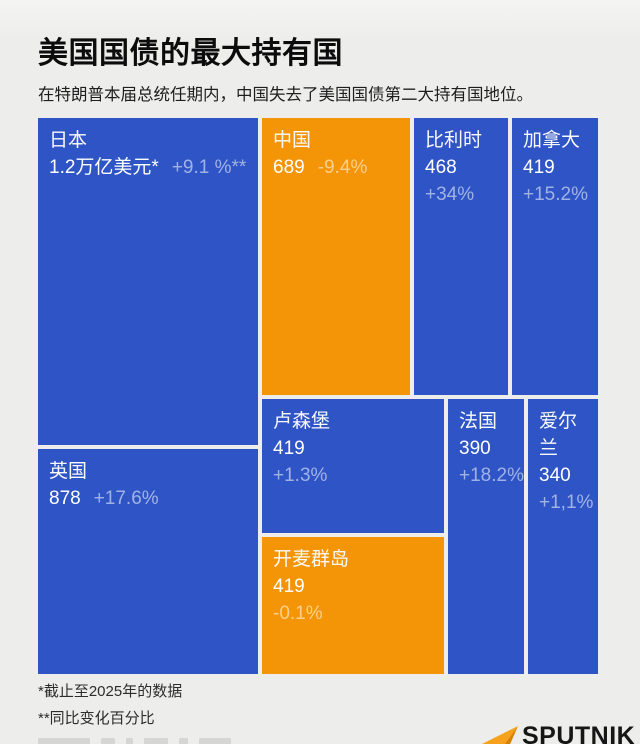  Describe the element at coordinates (579, 733) in the screenshot. I see `logo-wordmark: SPUTNIK` at that location.